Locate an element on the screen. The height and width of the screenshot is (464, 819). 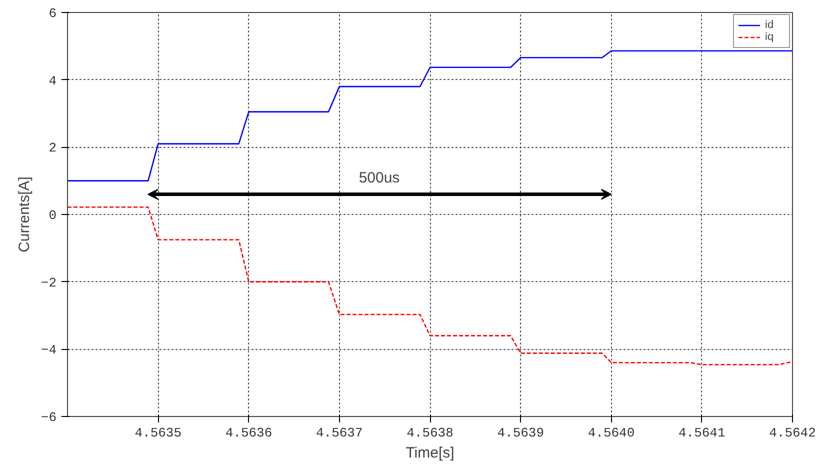
y-tick-label: −2 is located at coordinates (48, 282).